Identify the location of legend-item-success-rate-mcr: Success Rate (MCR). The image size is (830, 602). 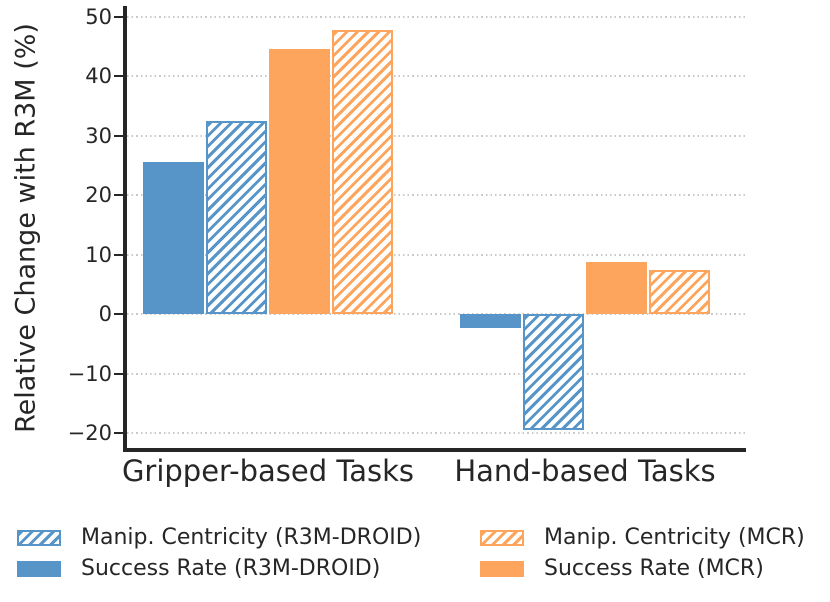
(642, 569).